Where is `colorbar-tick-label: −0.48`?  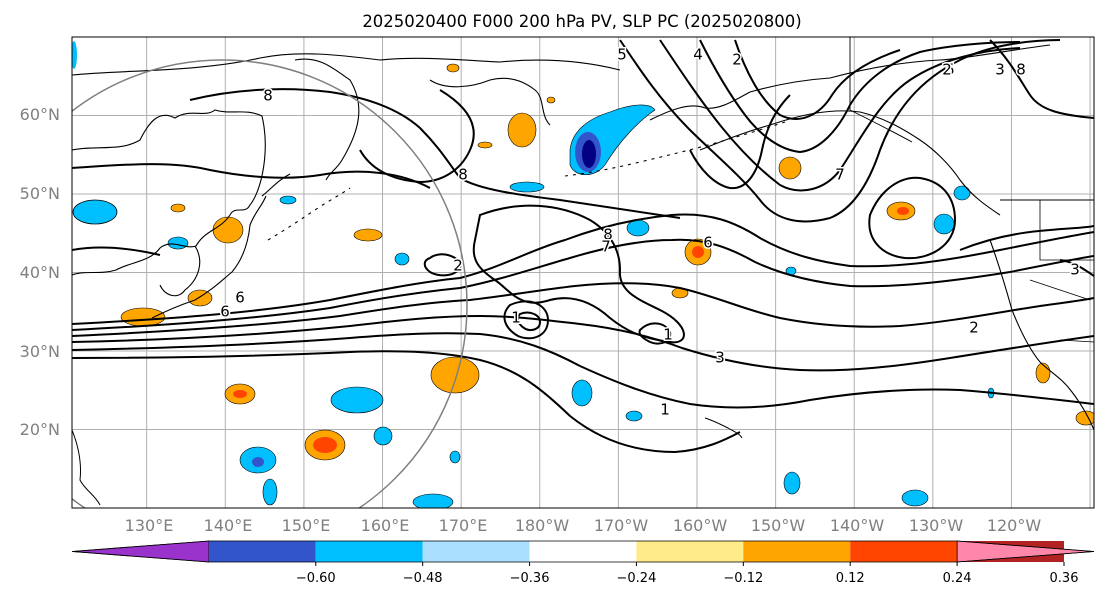
colorbar-tick-label: −0.48 is located at coordinates (423, 578).